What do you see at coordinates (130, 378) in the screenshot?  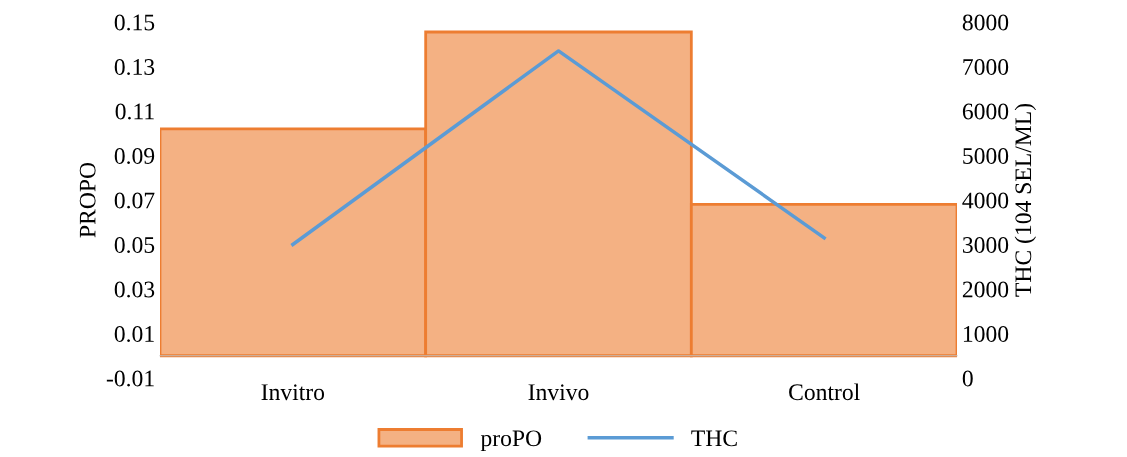 I see `y-tick-label: -0.01` at bounding box center [130, 378].